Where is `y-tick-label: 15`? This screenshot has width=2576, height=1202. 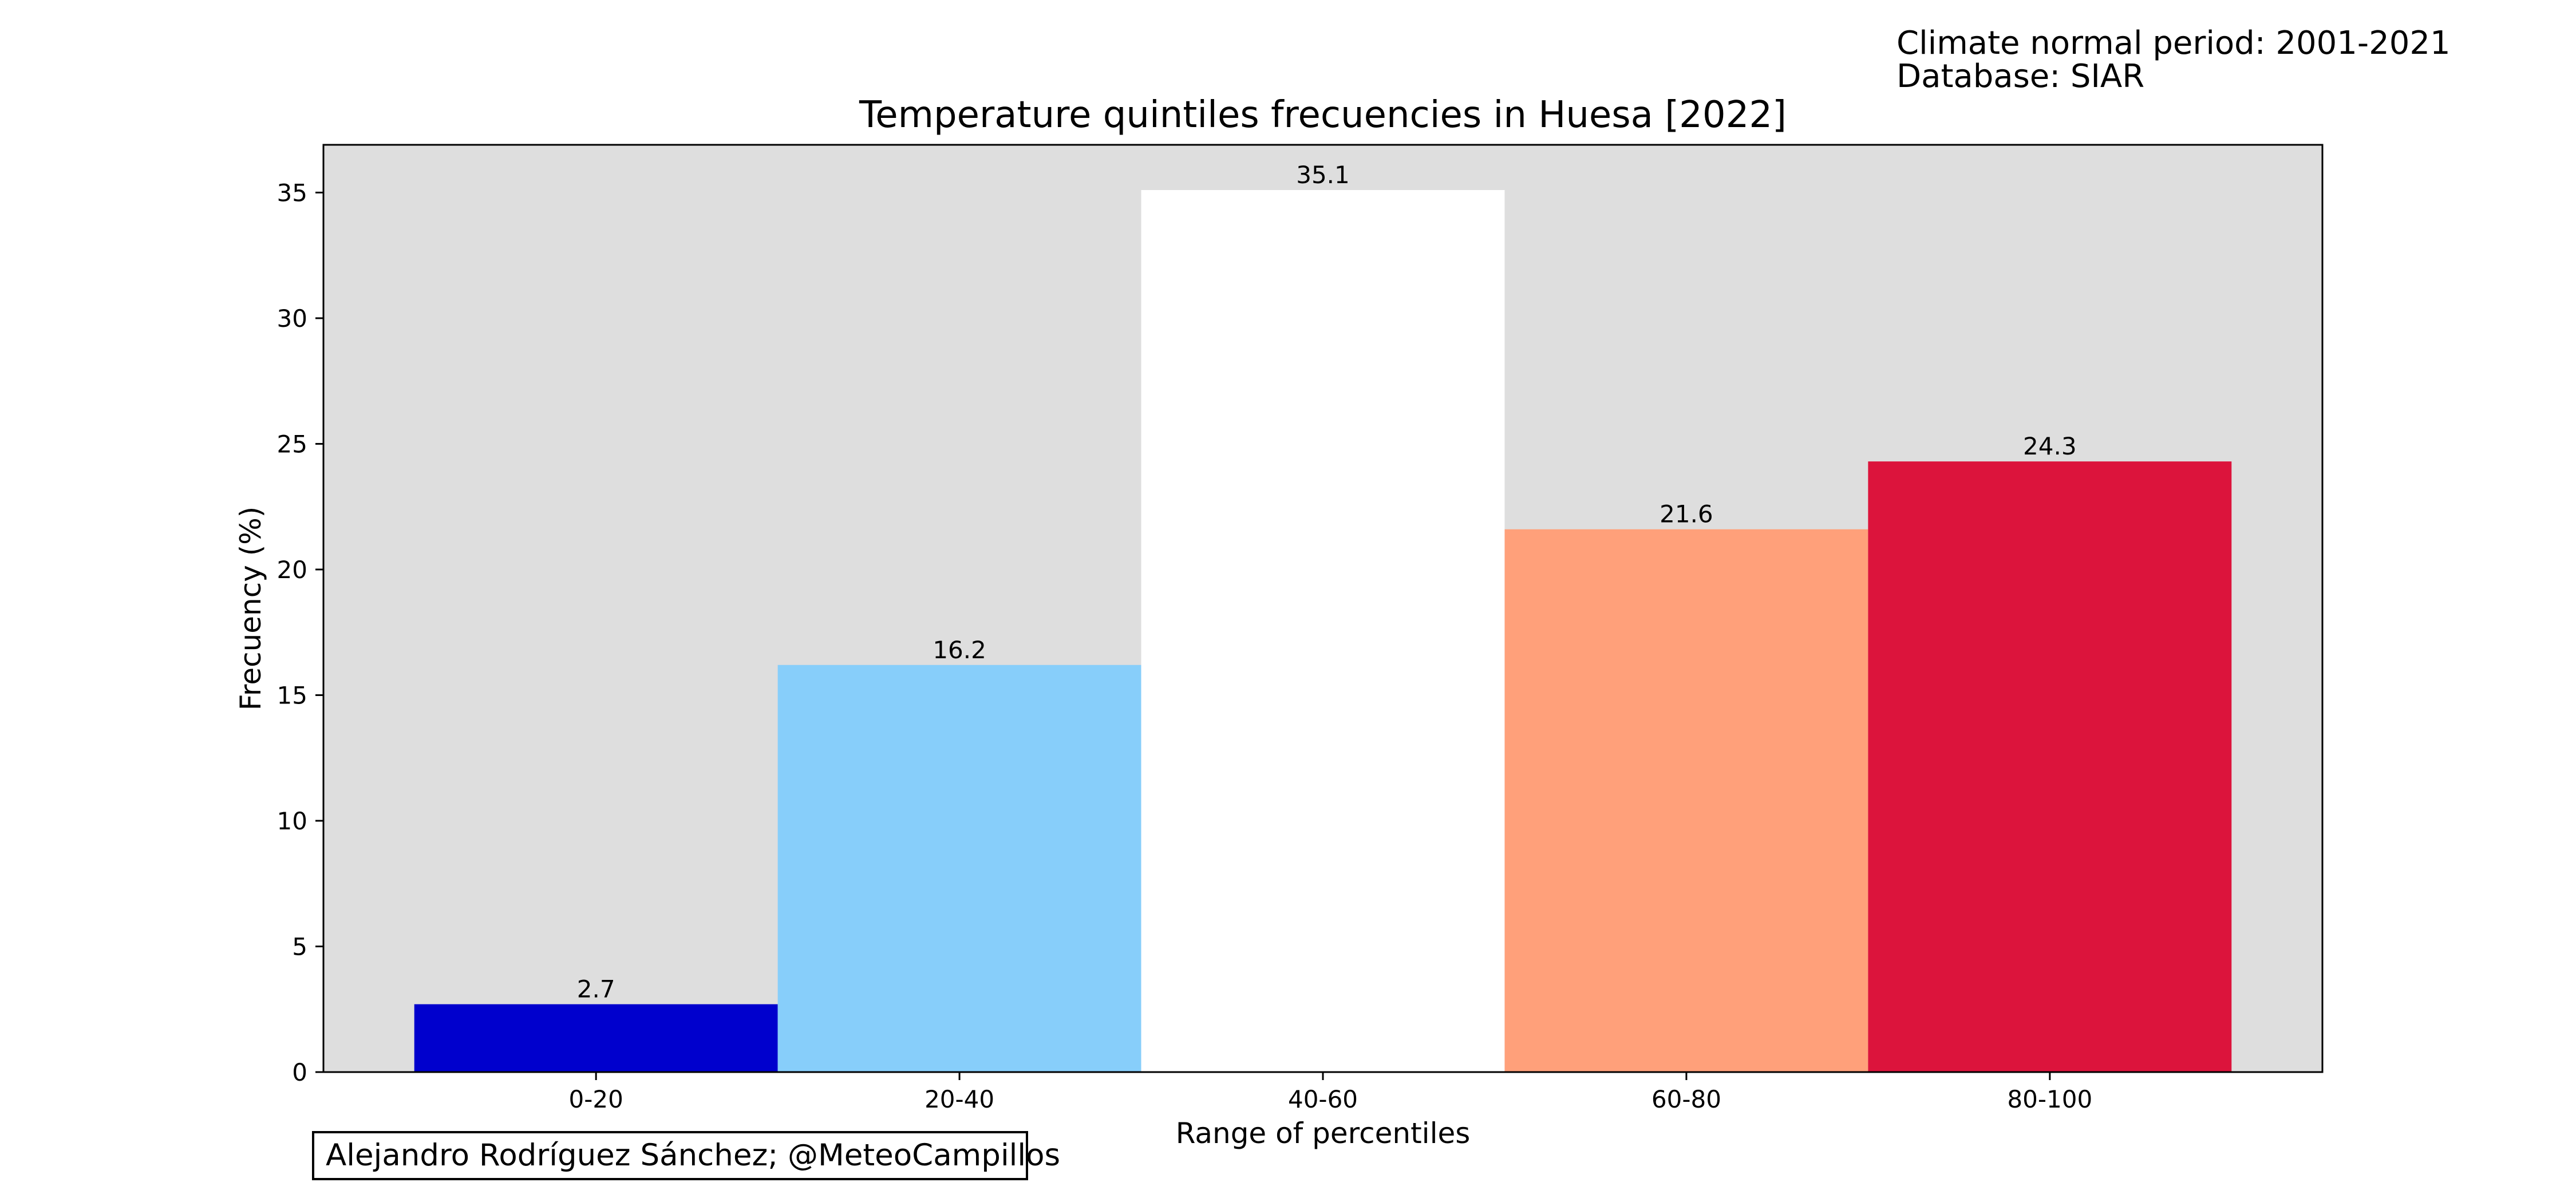
y-tick-label: 15 is located at coordinates (292, 695).